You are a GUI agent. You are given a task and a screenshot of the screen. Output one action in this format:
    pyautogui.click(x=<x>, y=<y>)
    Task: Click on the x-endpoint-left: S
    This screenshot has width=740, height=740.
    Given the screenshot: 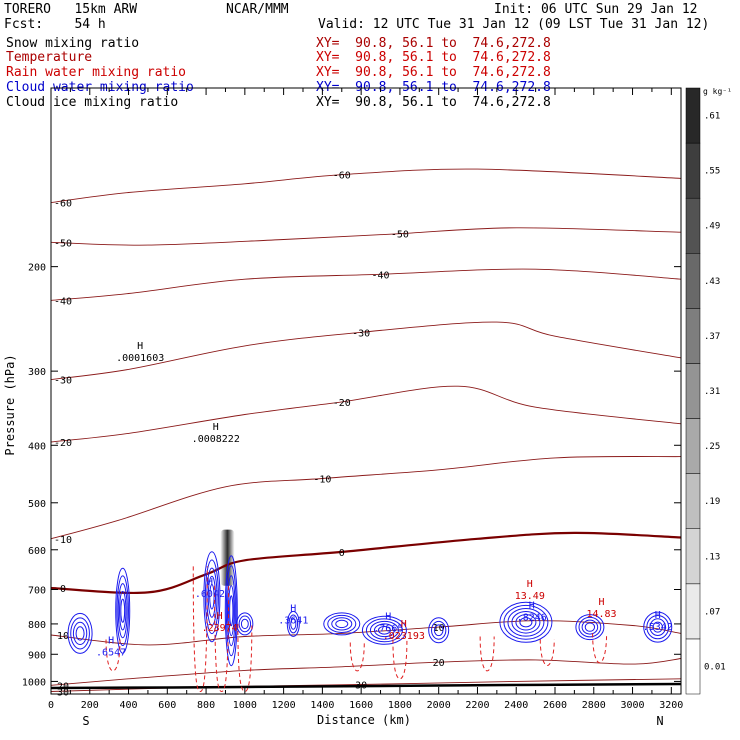 What is the action you would take?
    pyautogui.click(x=85, y=721)
    